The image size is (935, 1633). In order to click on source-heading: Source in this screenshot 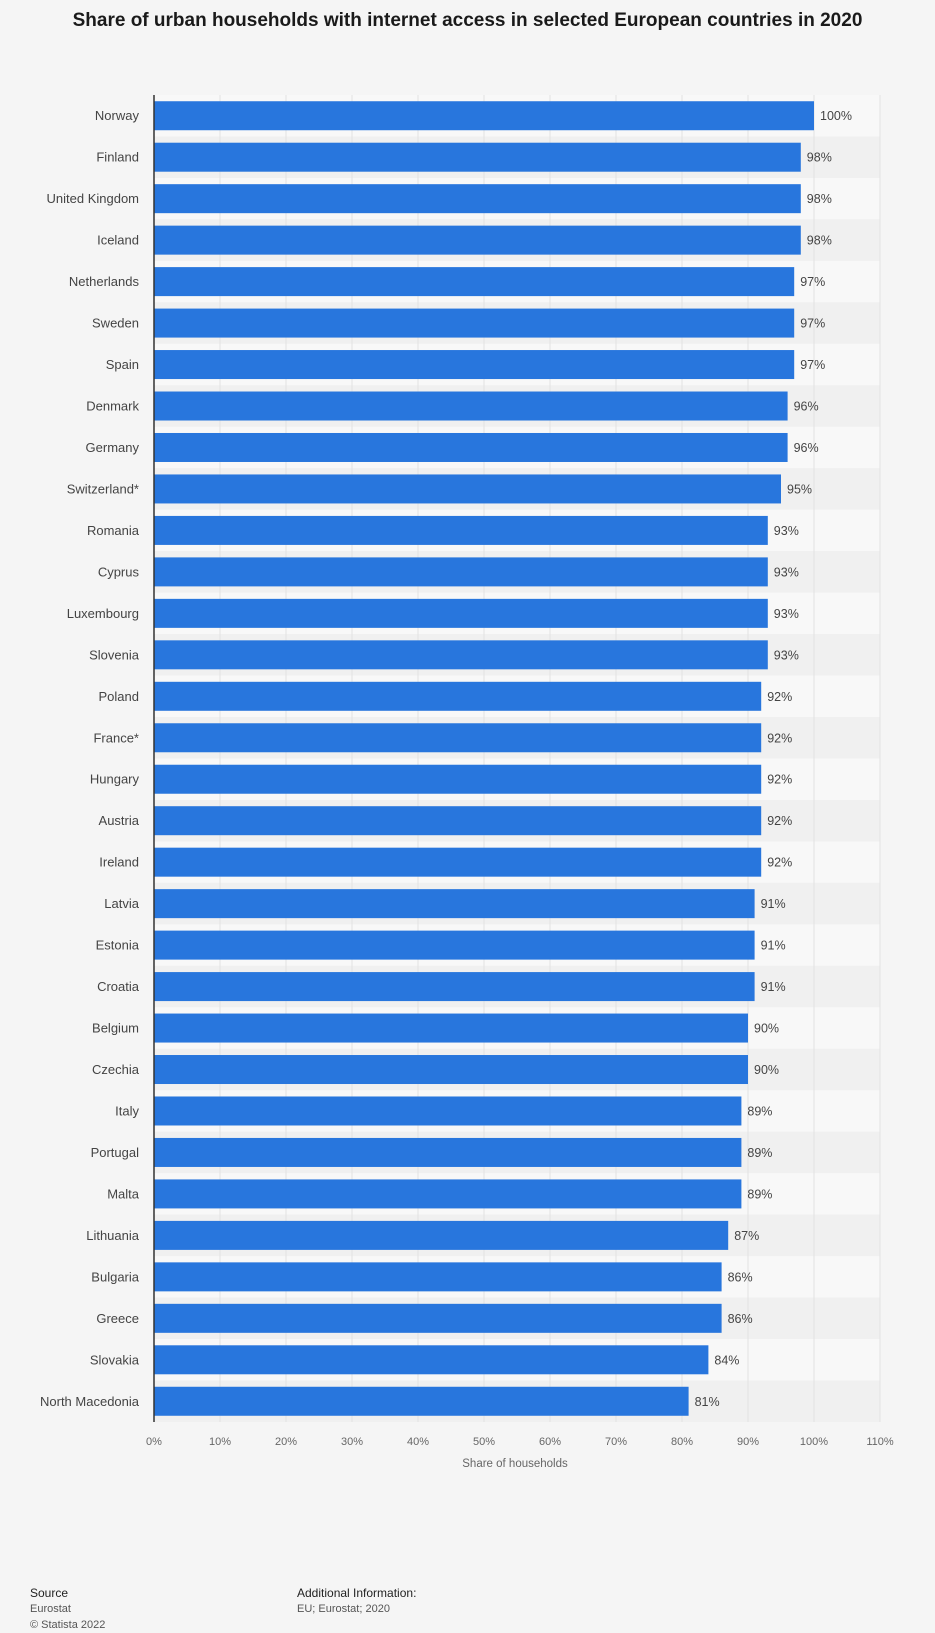, I will do `click(49, 1593)`.